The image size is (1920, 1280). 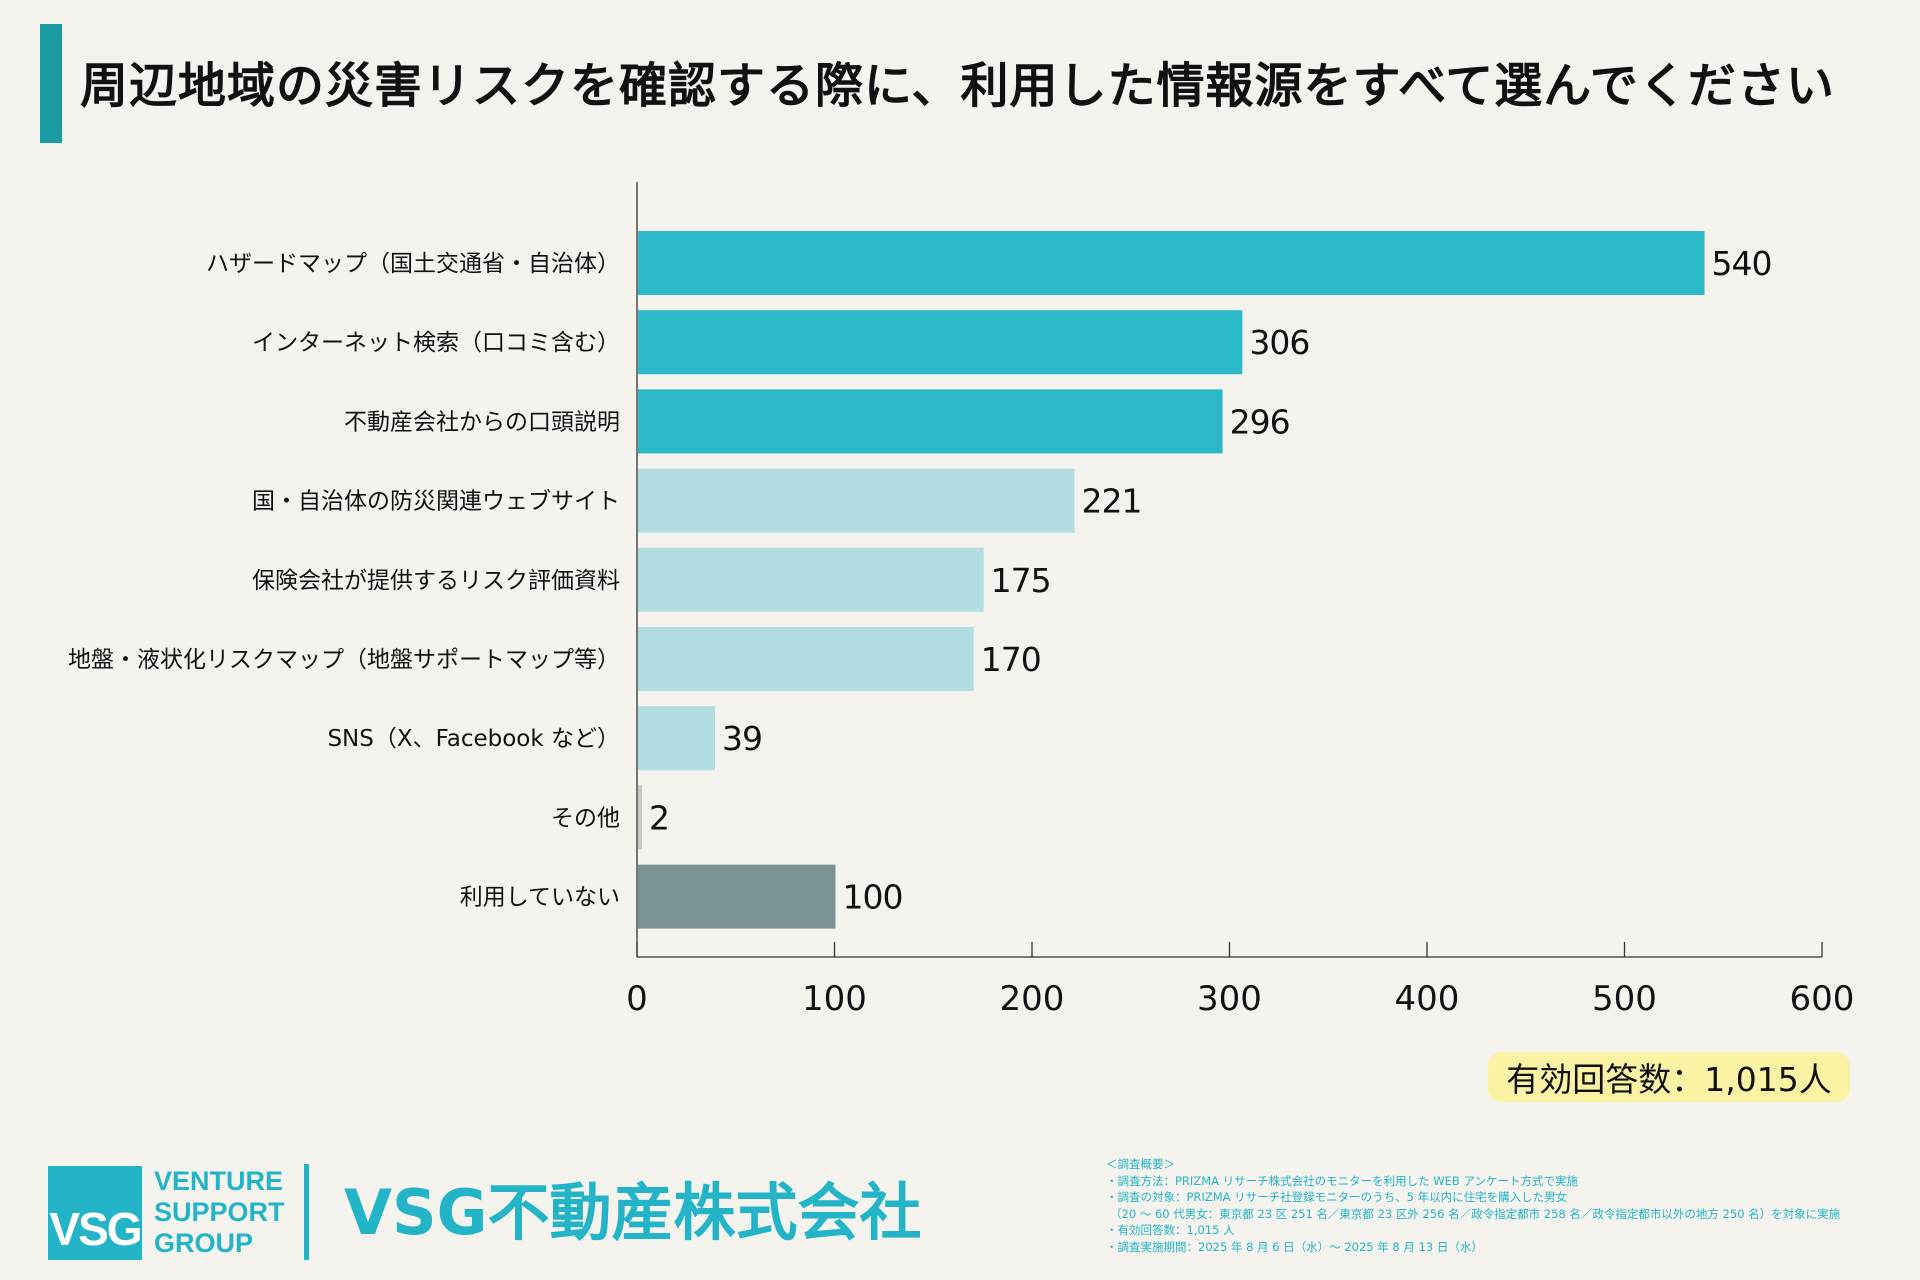 What do you see at coordinates (585, 818) in the screenshot?
I see `category-label: その他` at bounding box center [585, 818].